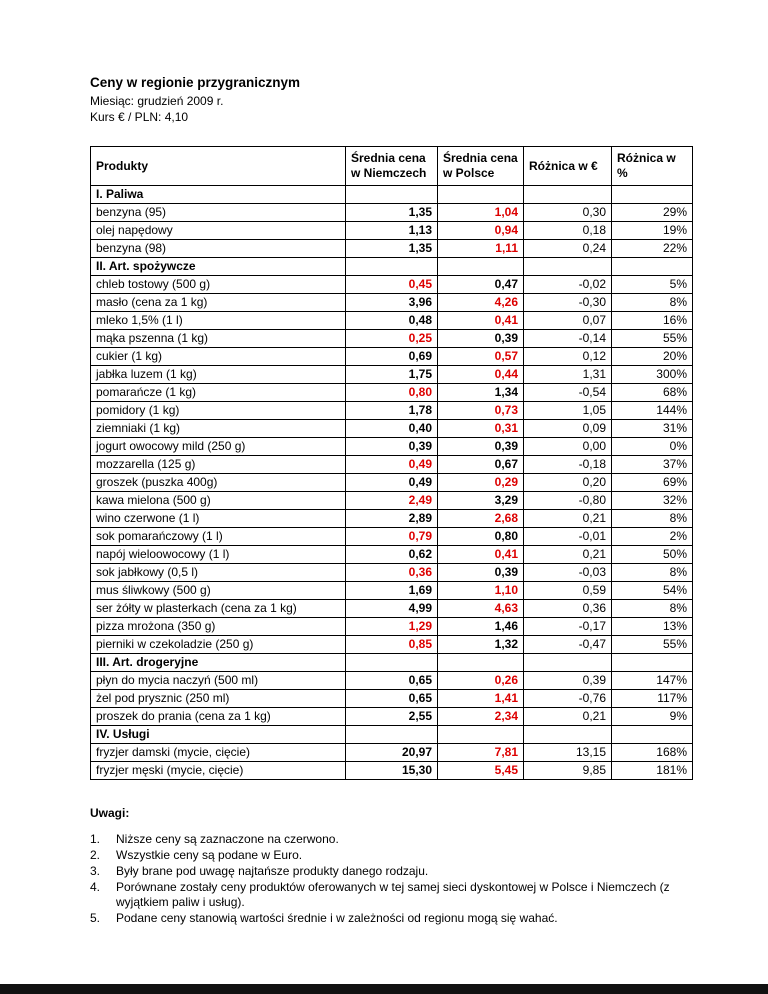  I want to click on difference-euro: -0,17, so click(567, 626).